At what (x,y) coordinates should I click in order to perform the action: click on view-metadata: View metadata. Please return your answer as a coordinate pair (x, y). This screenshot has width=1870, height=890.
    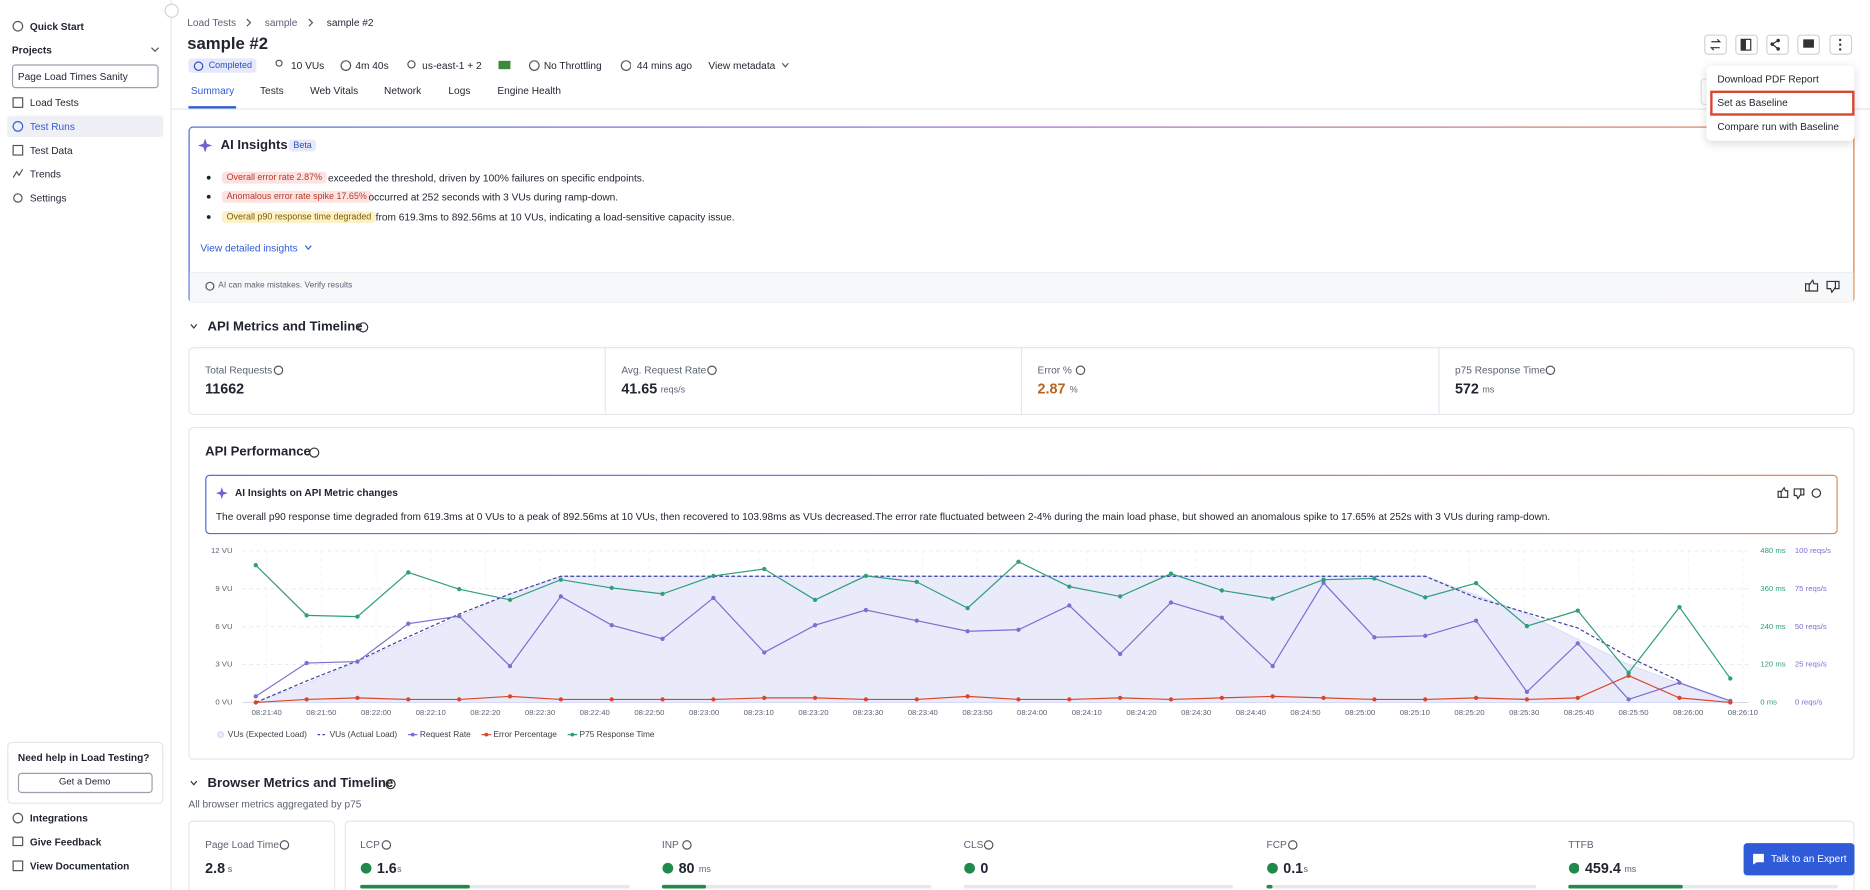
    Looking at the image, I should click on (742, 65).